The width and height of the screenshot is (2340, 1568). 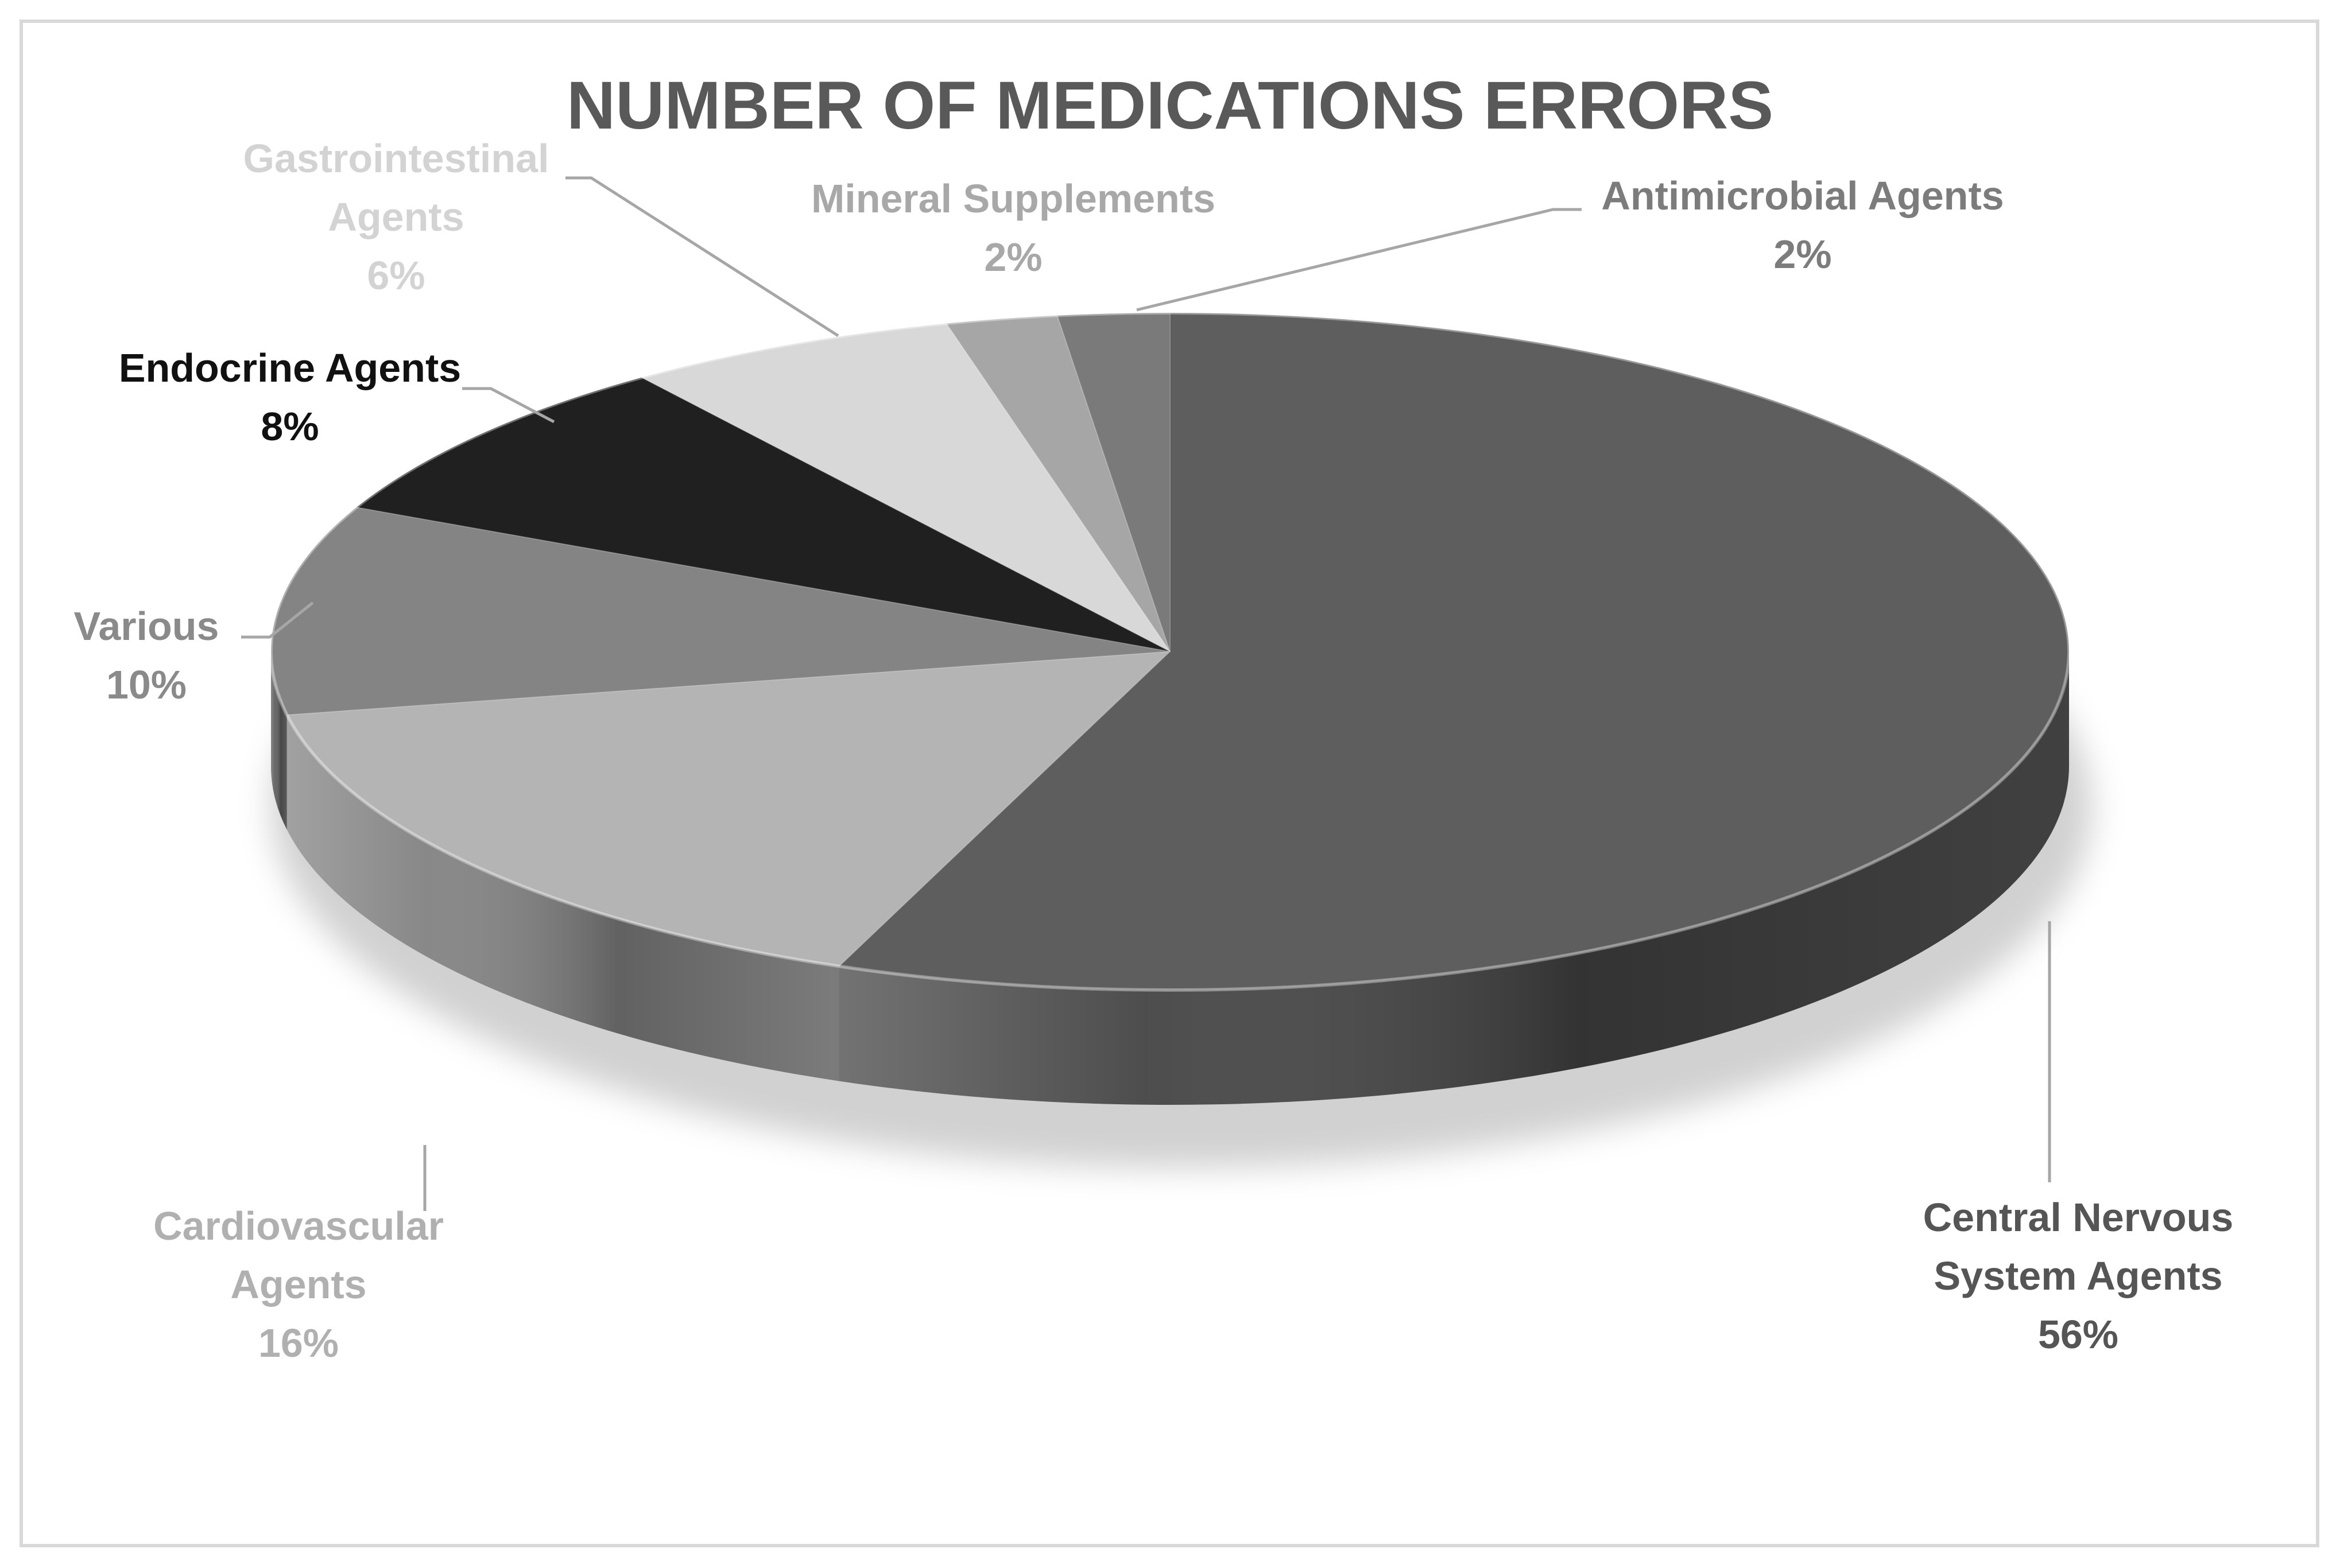 What do you see at coordinates (298, 1343) in the screenshot?
I see `slice-percent-label: 16%` at bounding box center [298, 1343].